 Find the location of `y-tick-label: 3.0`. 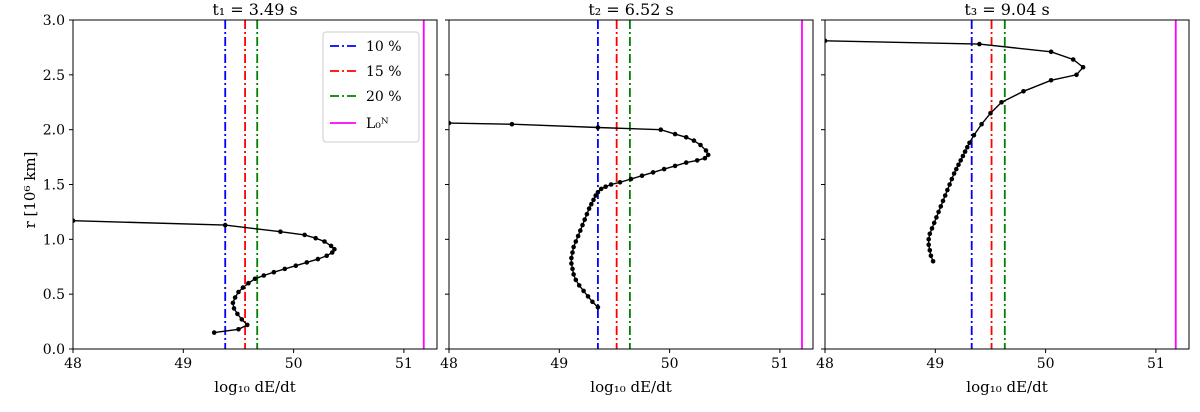

y-tick-label: 3.0 is located at coordinates (54, 21).